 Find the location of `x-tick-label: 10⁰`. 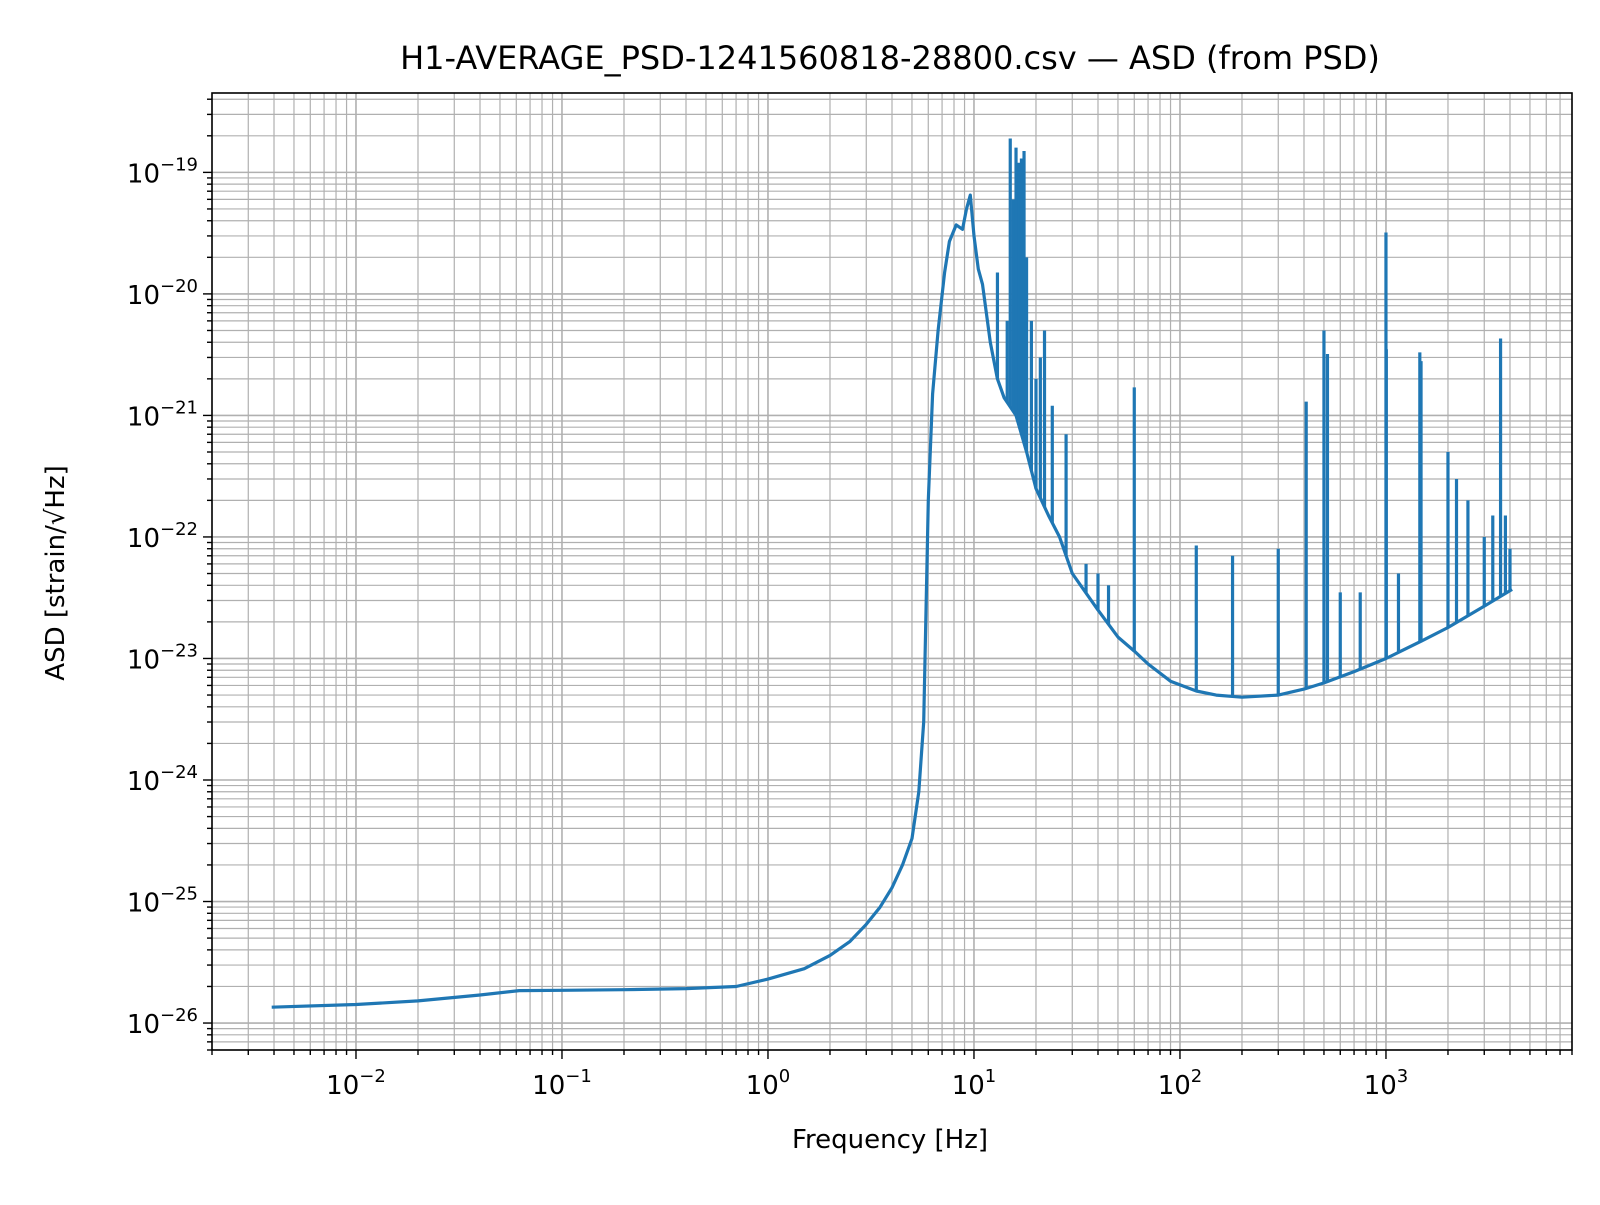

x-tick-label: 10⁰ is located at coordinates (768, 1083).